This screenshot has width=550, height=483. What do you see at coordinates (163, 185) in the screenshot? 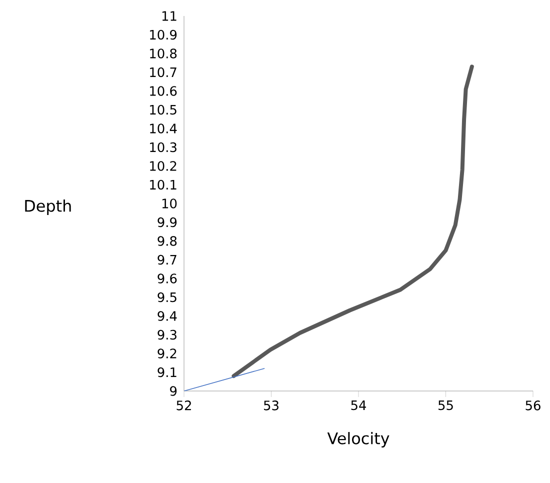
I see `y-tick-label: 10.1` at bounding box center [163, 185].